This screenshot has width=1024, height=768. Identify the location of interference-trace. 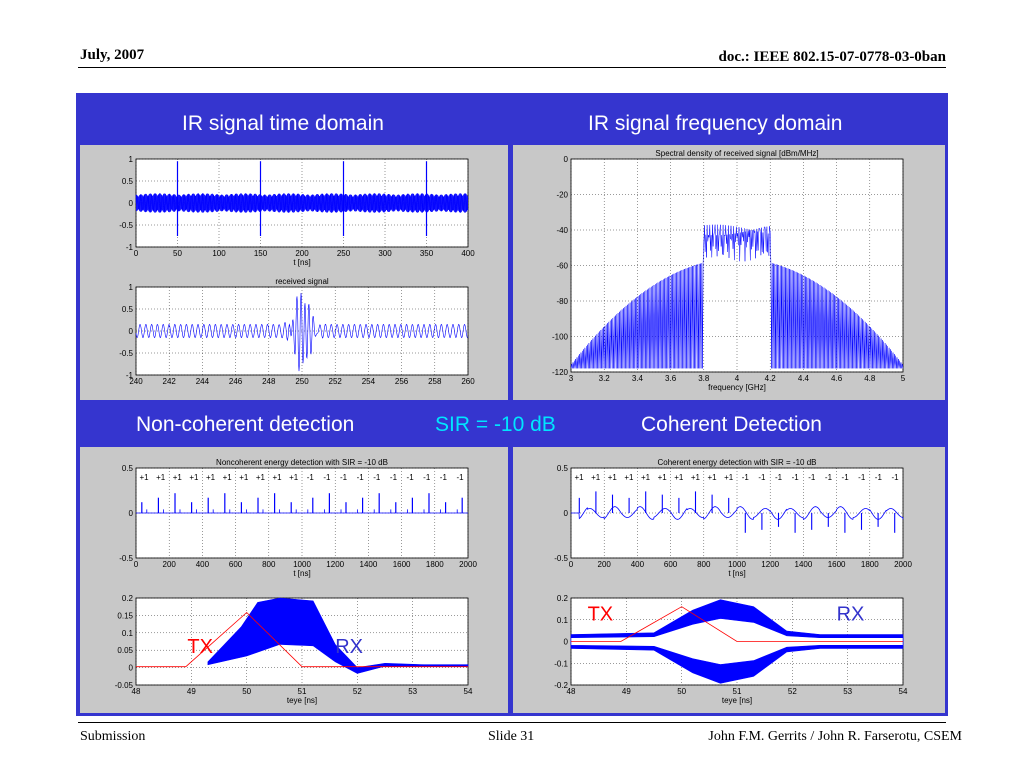
(302, 203).